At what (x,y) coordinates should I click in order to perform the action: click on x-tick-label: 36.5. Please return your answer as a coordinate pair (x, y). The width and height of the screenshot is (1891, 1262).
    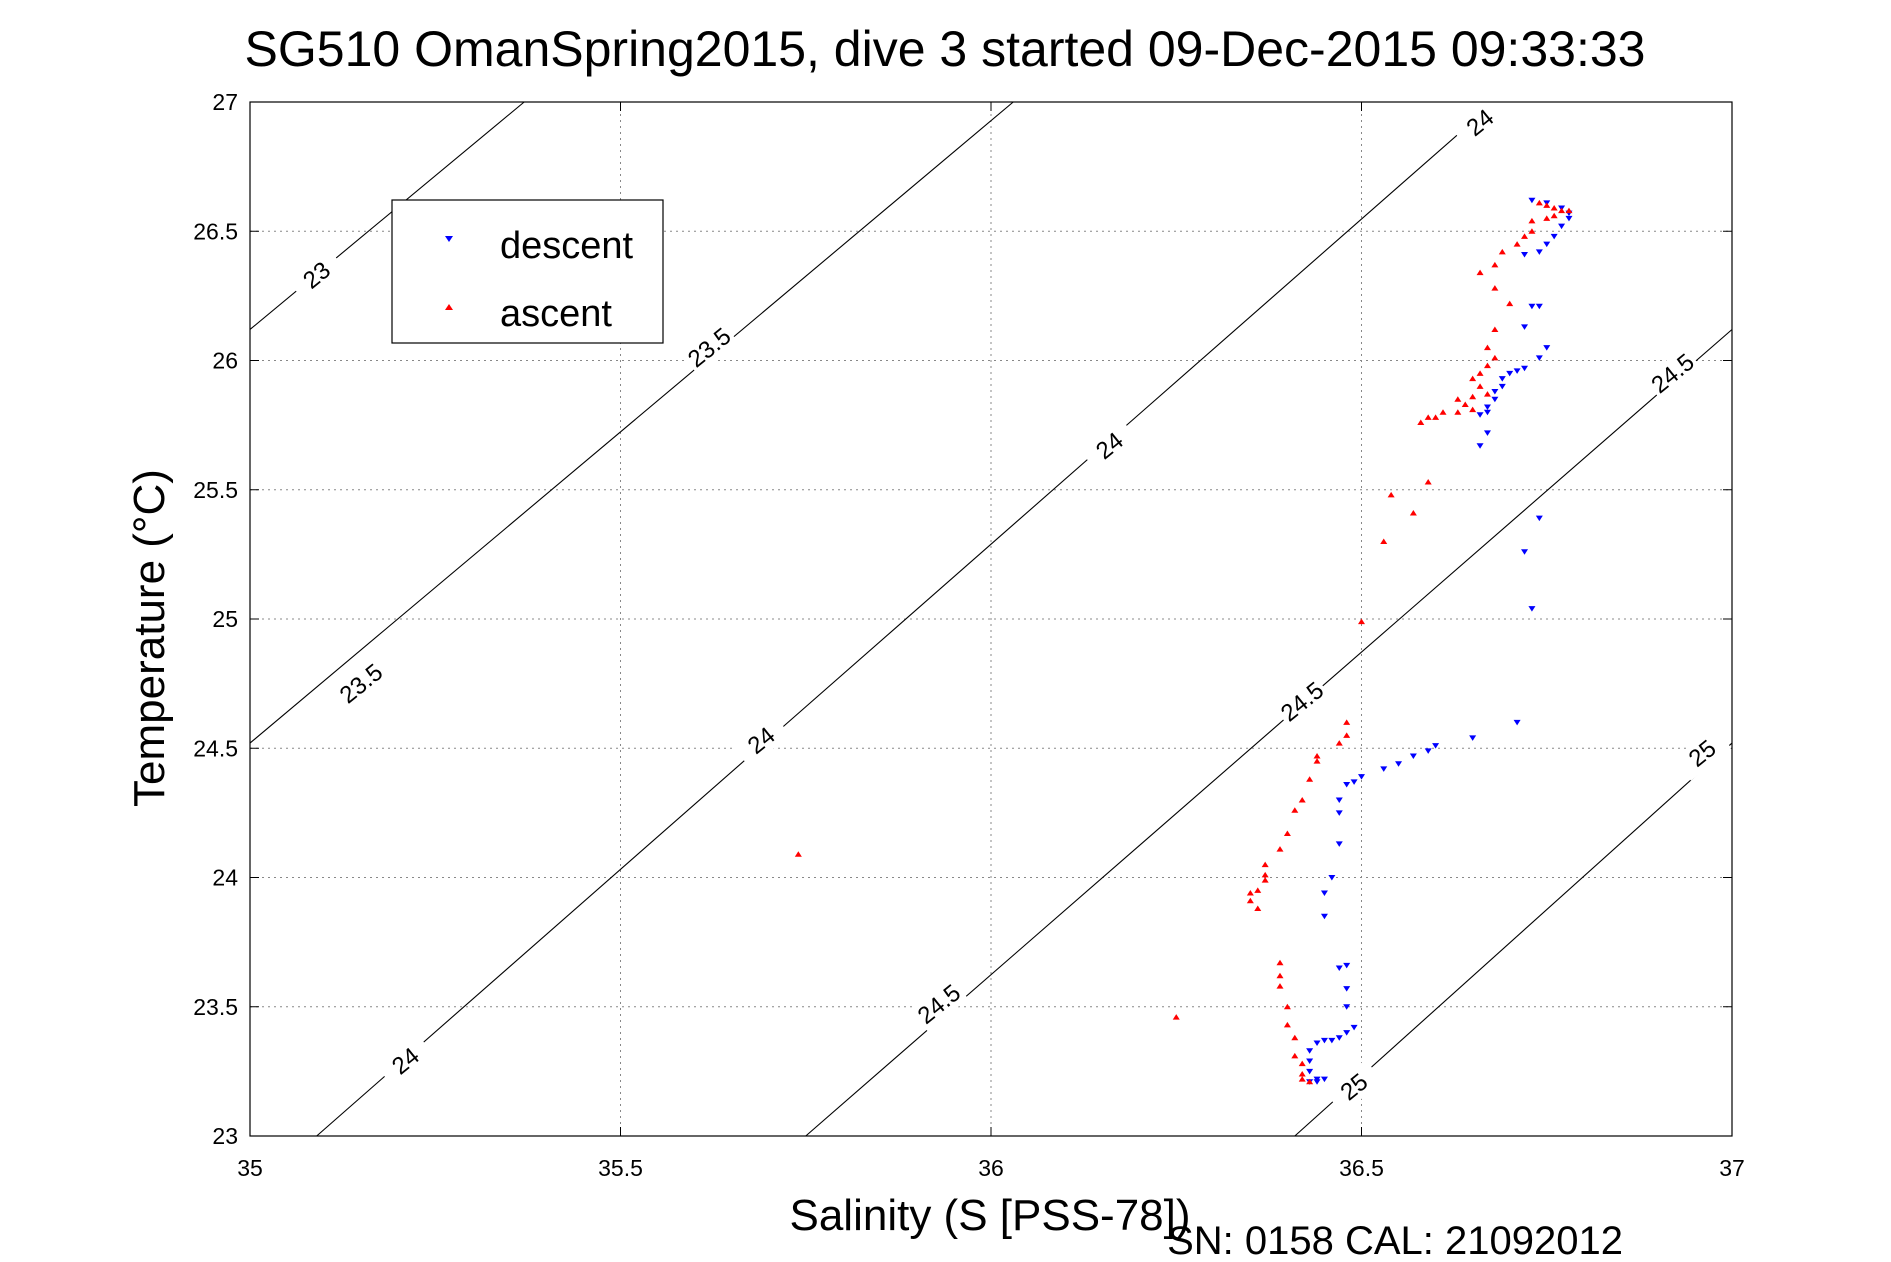
    Looking at the image, I should click on (1361, 1168).